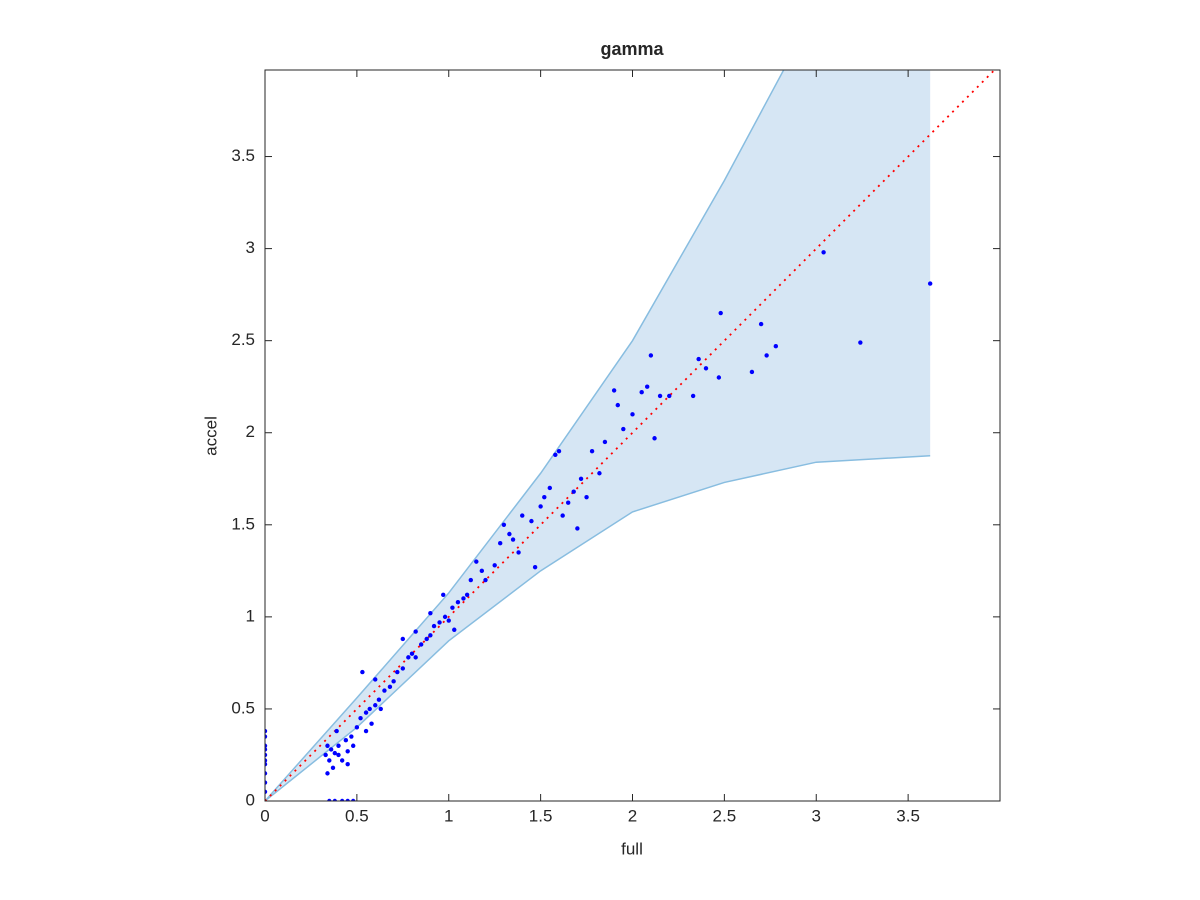  What do you see at coordinates (243, 155) in the screenshot?
I see `y-tick-label: 3.5` at bounding box center [243, 155].